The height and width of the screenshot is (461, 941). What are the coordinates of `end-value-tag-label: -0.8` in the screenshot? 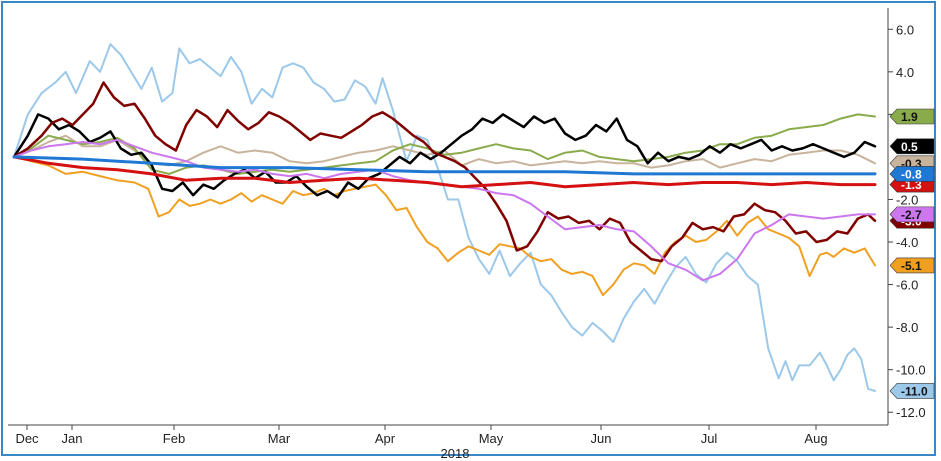 It's located at (911, 174).